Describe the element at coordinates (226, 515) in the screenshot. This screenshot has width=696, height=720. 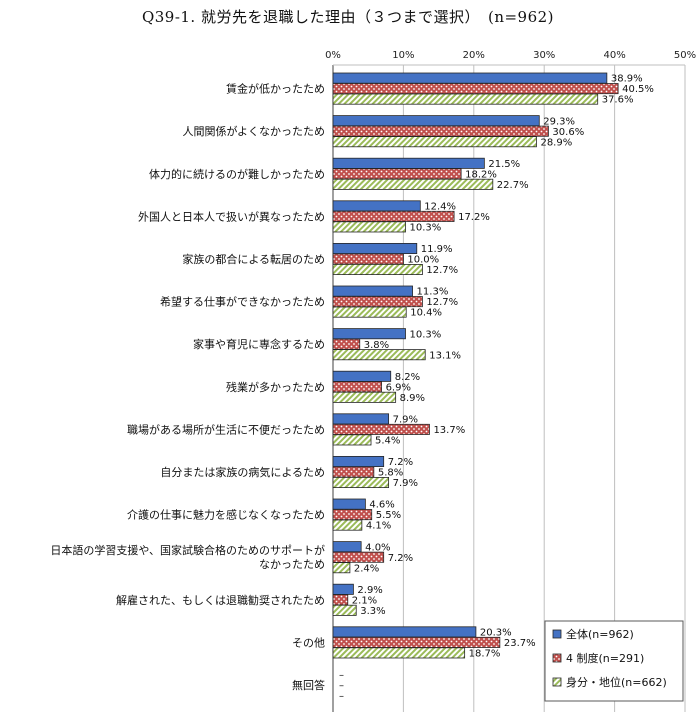
I see `category-label: 介護の仕事に魅力を感じなくなったため` at that location.